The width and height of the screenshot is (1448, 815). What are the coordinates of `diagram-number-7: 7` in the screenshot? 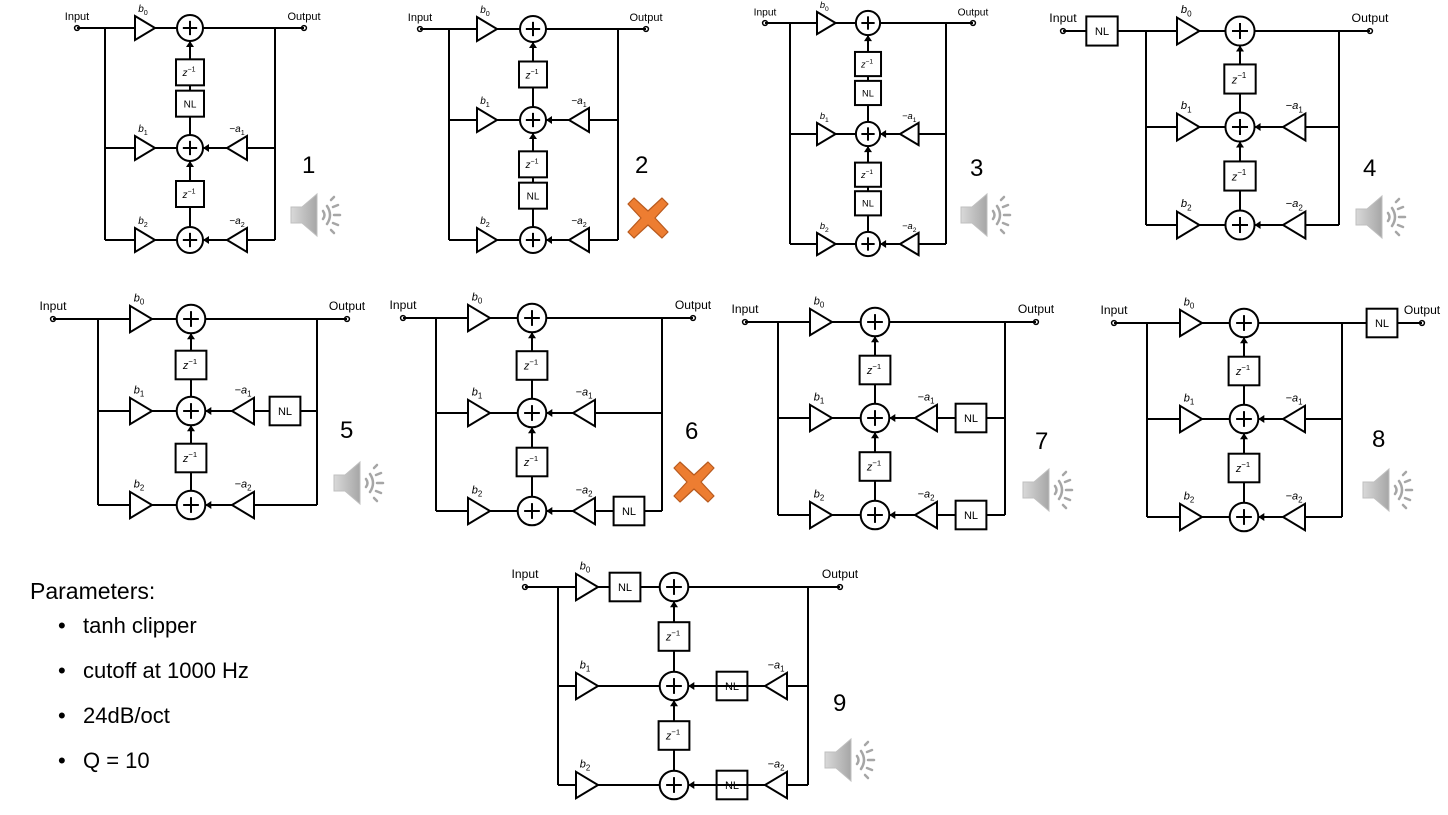 It's located at (1042, 441).